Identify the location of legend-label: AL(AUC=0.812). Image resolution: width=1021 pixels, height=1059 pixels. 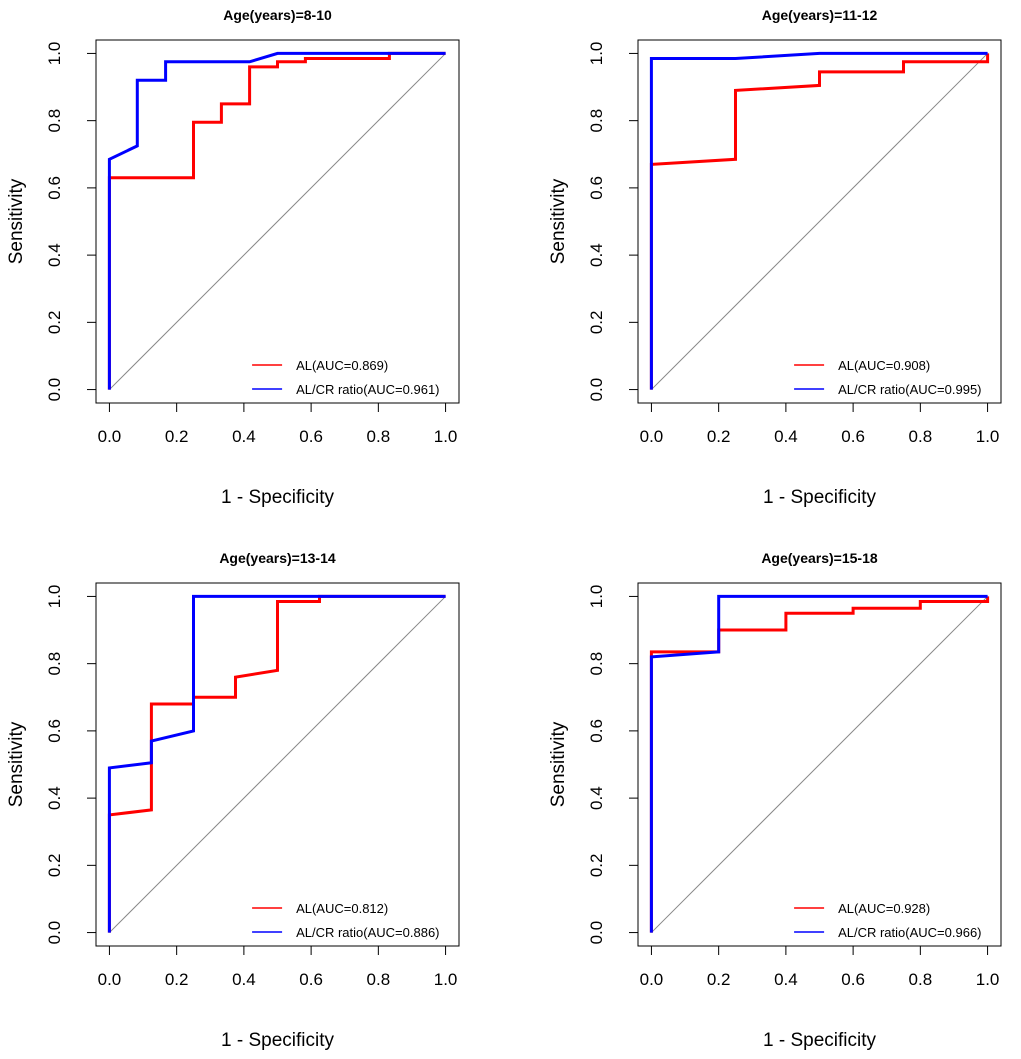
(342, 908).